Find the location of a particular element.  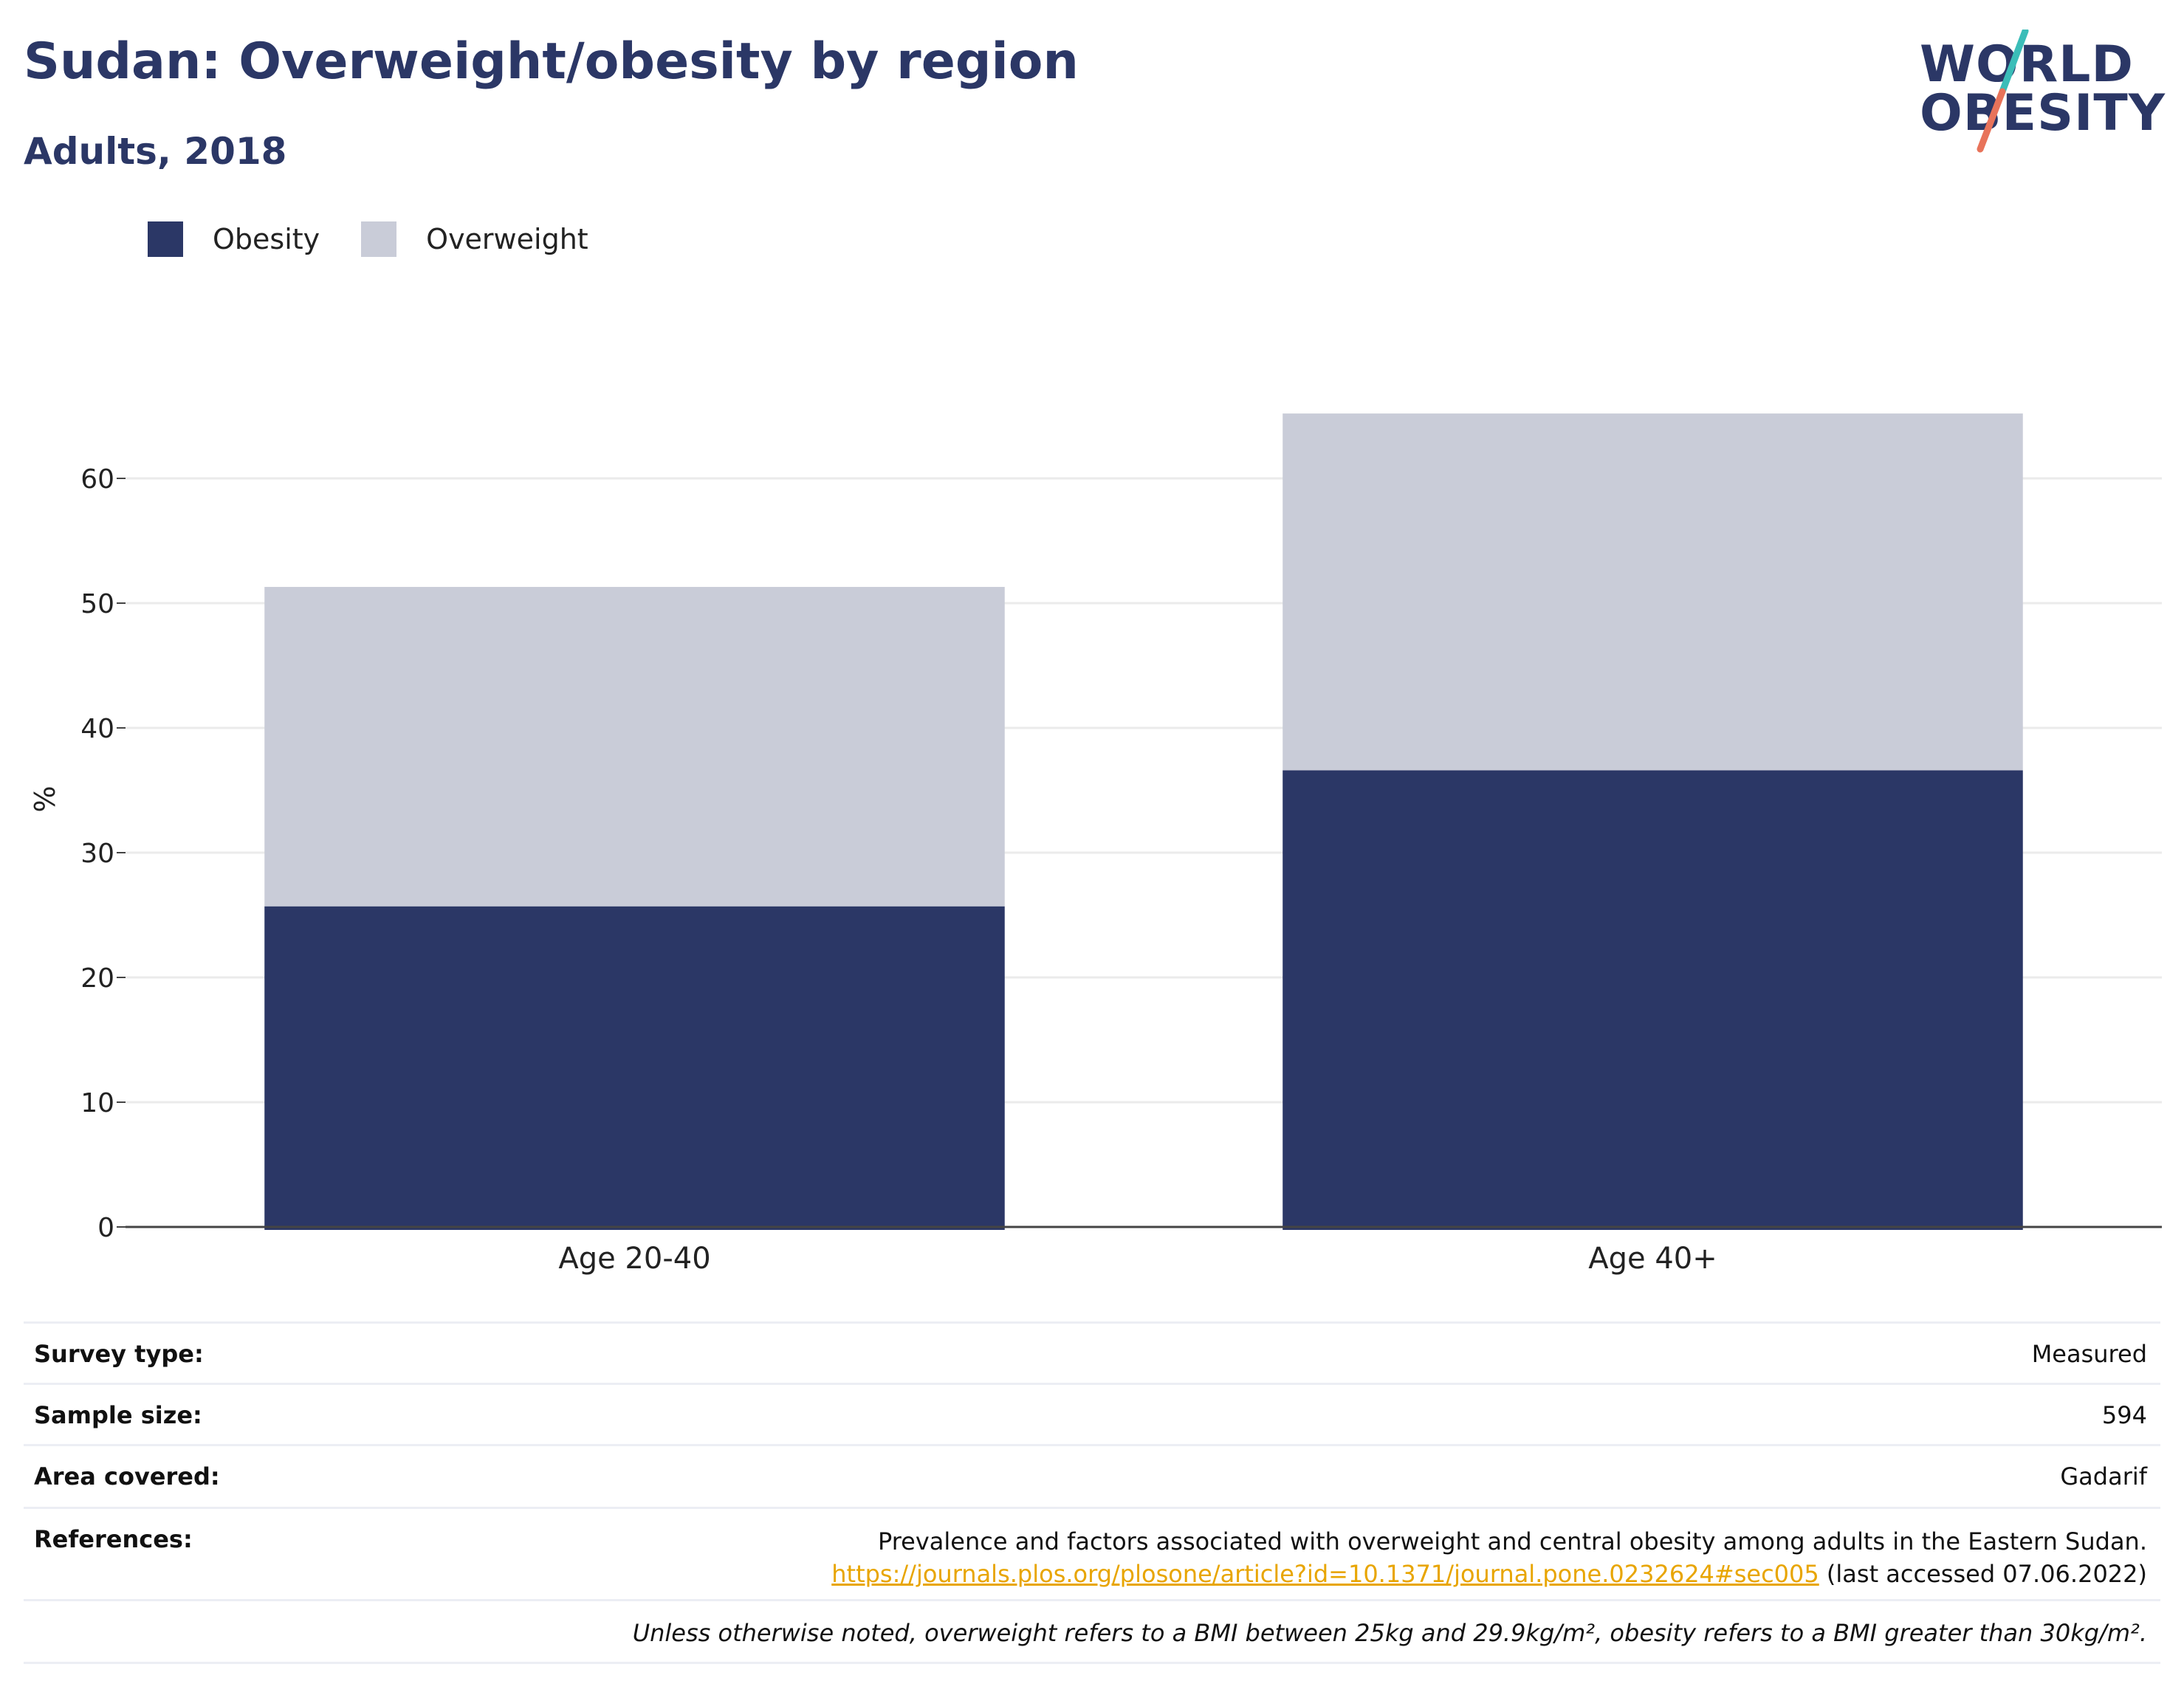

area-covered-value: Gadarif is located at coordinates (2103, 1476).